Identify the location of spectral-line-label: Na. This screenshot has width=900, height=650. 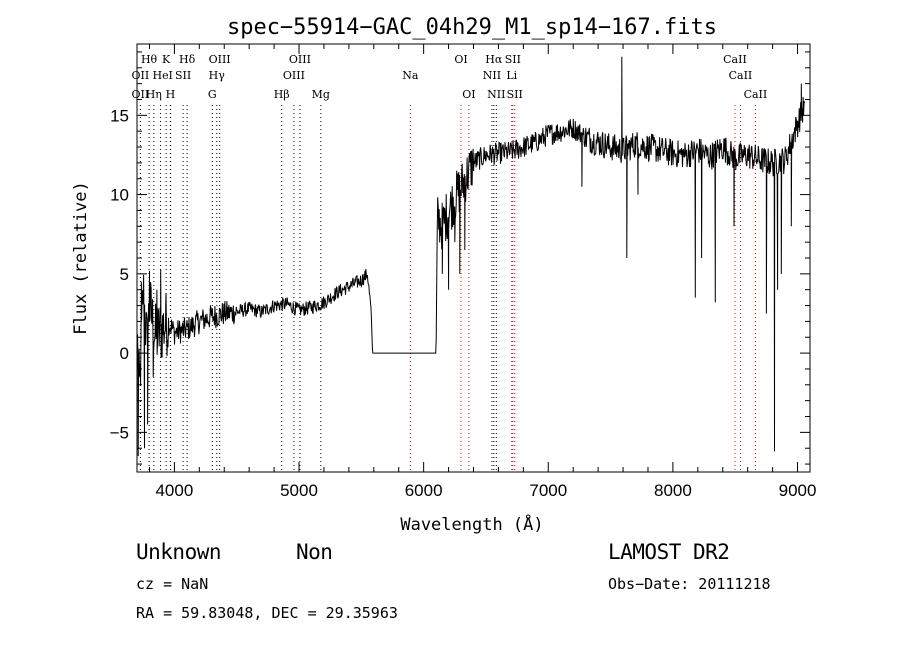
(410, 75).